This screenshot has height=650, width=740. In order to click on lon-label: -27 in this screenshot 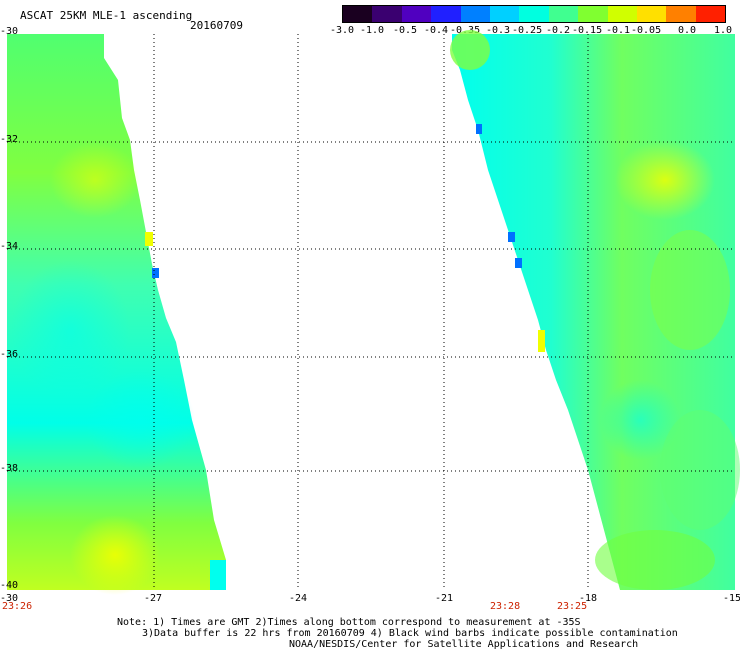, I will do `click(153, 598)`.